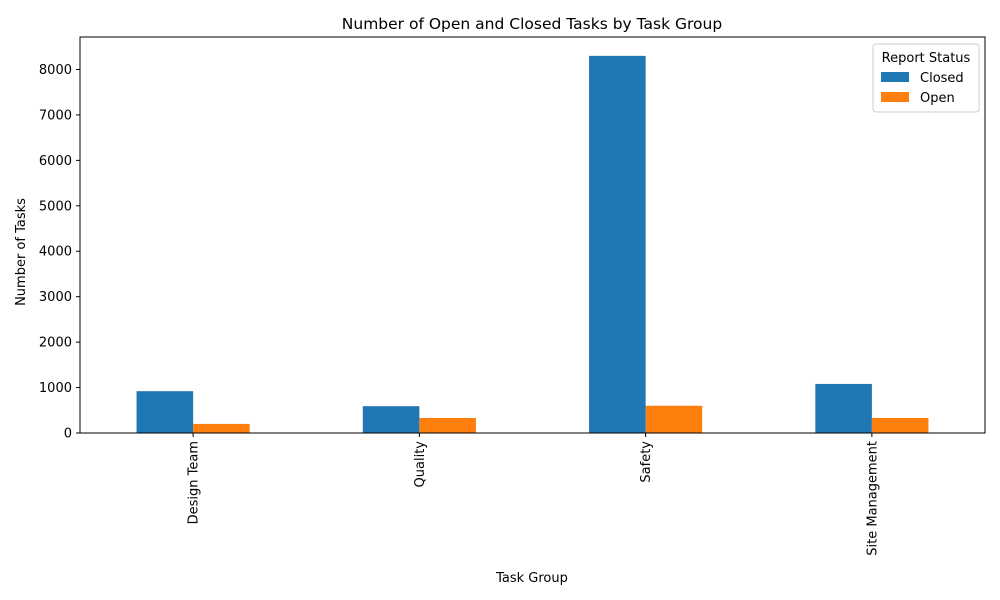 This screenshot has width=1000, height=600. Describe the element at coordinates (872, 498) in the screenshot. I see `x-tick-label-3: Site Management` at that location.